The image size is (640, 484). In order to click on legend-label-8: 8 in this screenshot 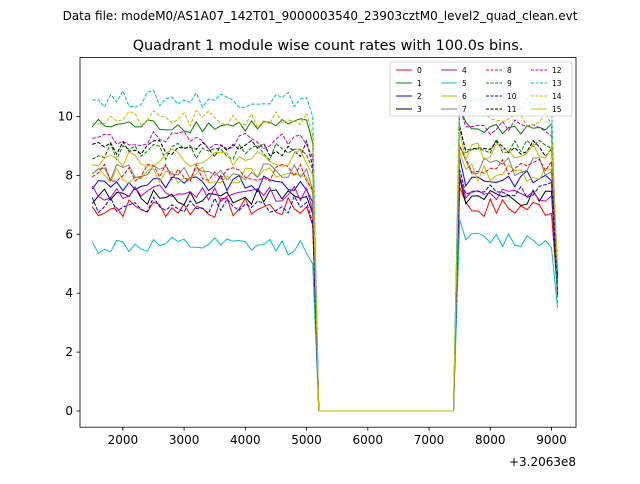, I will do `click(509, 70)`.